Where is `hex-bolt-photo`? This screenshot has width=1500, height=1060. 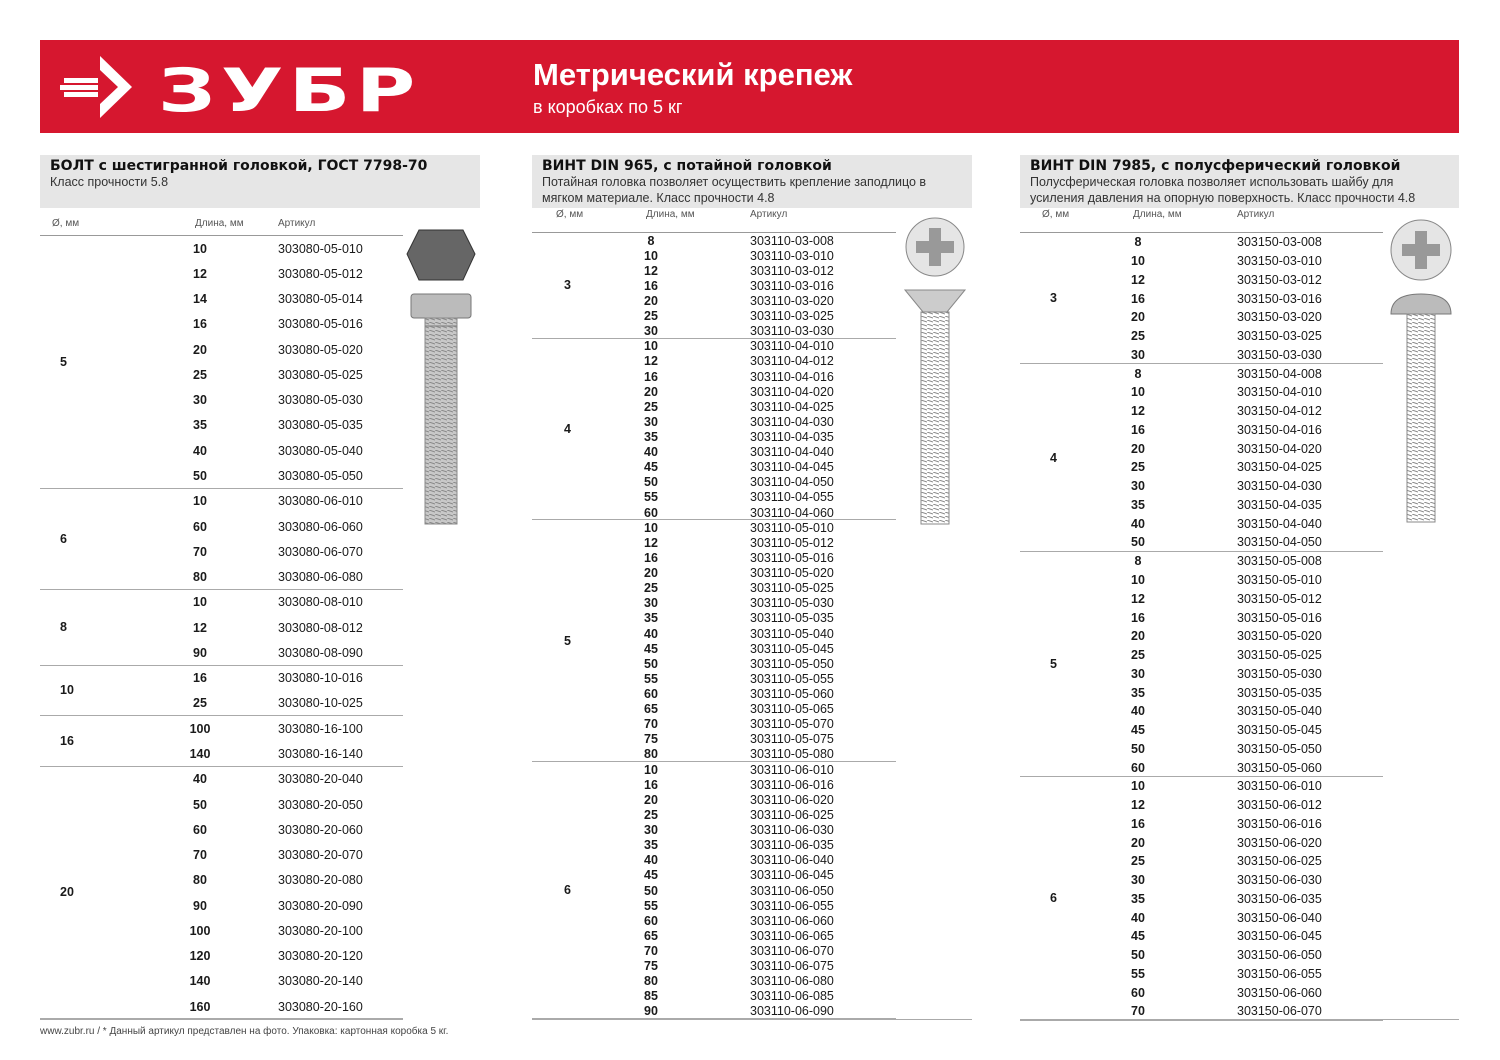 hex-bolt-photo is located at coordinates (441, 377).